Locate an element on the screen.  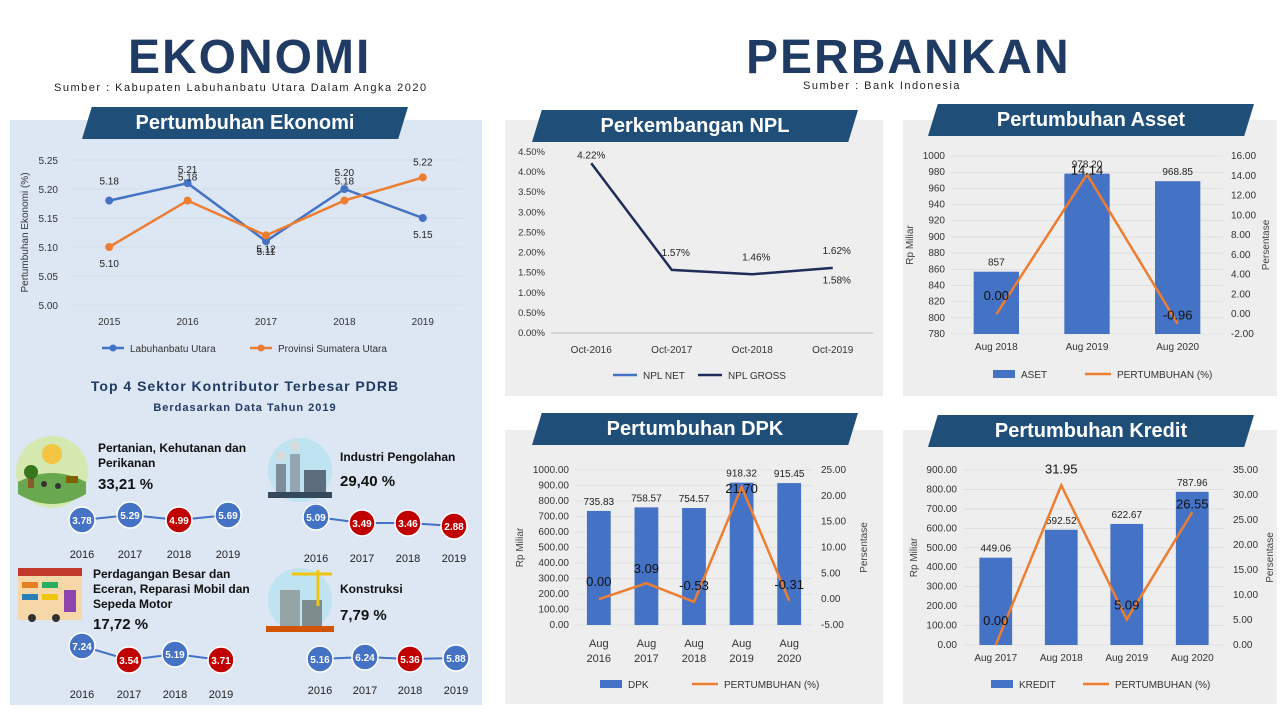
x-tick-label: Oct-2019 is located at coordinates (833, 350).